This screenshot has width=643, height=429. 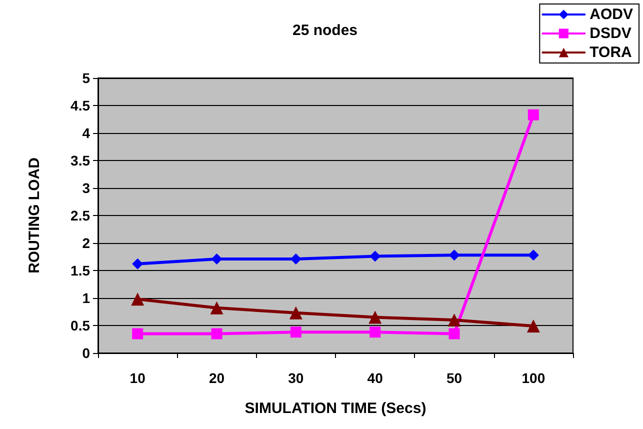 I want to click on y-tick-label: 1, so click(x=86, y=298).